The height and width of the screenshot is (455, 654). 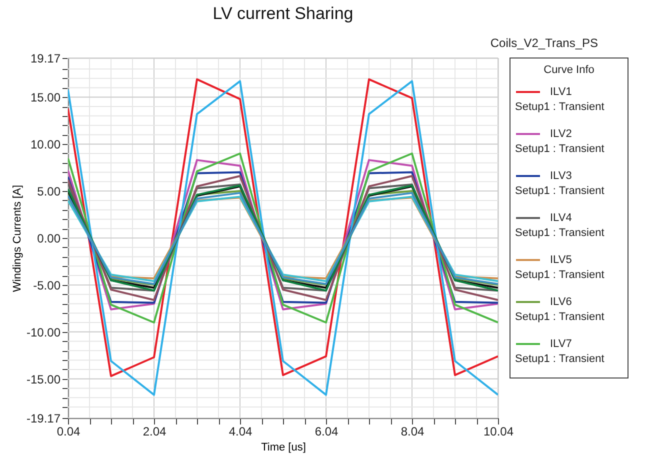 What do you see at coordinates (559, 99) in the screenshot?
I see `legend-label: ILV1 Setup1 : Transient` at bounding box center [559, 99].